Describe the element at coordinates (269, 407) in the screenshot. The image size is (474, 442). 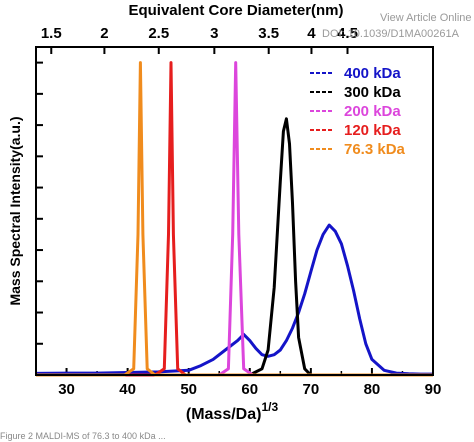
I see `x-axis-label-superscript: 1/3` at that location.